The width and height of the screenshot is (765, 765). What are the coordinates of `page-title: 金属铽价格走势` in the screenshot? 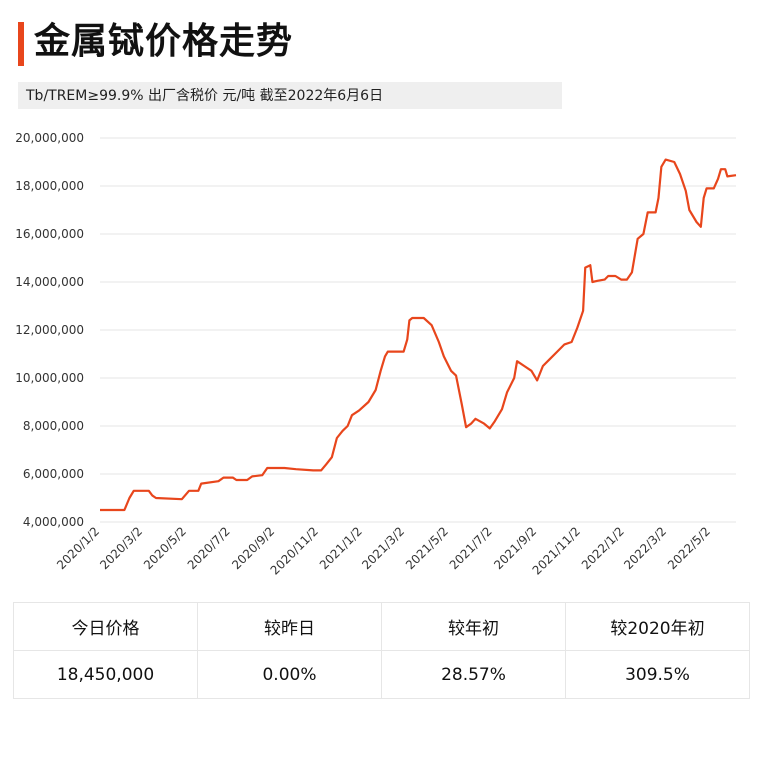 It's located at (164, 41).